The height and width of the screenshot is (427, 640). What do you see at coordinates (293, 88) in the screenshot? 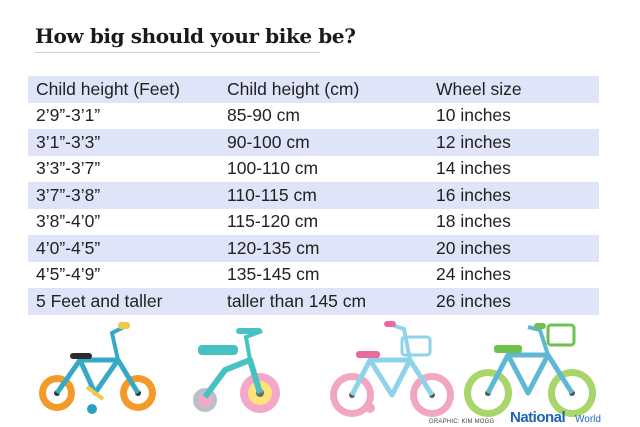
I see `header-cm: Child height (cm)` at bounding box center [293, 88].